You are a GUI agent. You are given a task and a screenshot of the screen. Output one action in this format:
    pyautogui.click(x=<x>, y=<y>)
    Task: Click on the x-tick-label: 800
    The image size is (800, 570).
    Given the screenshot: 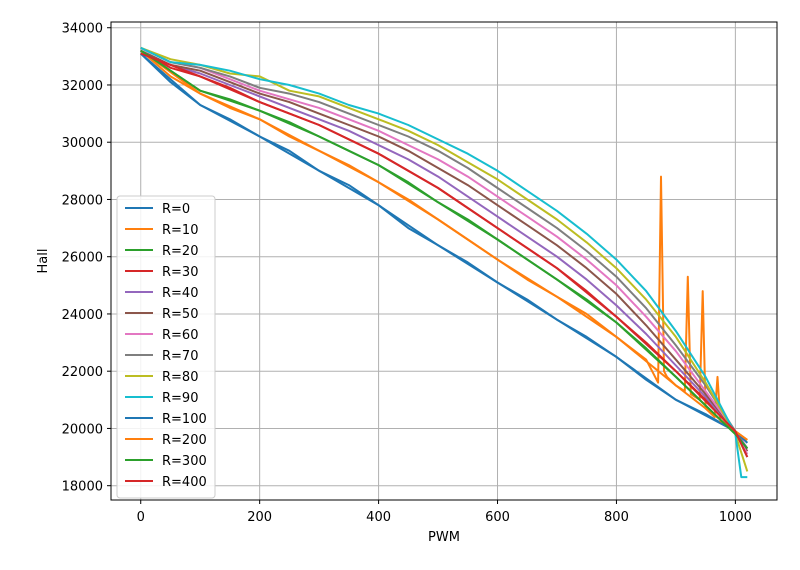 What is the action you would take?
    pyautogui.click(x=616, y=517)
    